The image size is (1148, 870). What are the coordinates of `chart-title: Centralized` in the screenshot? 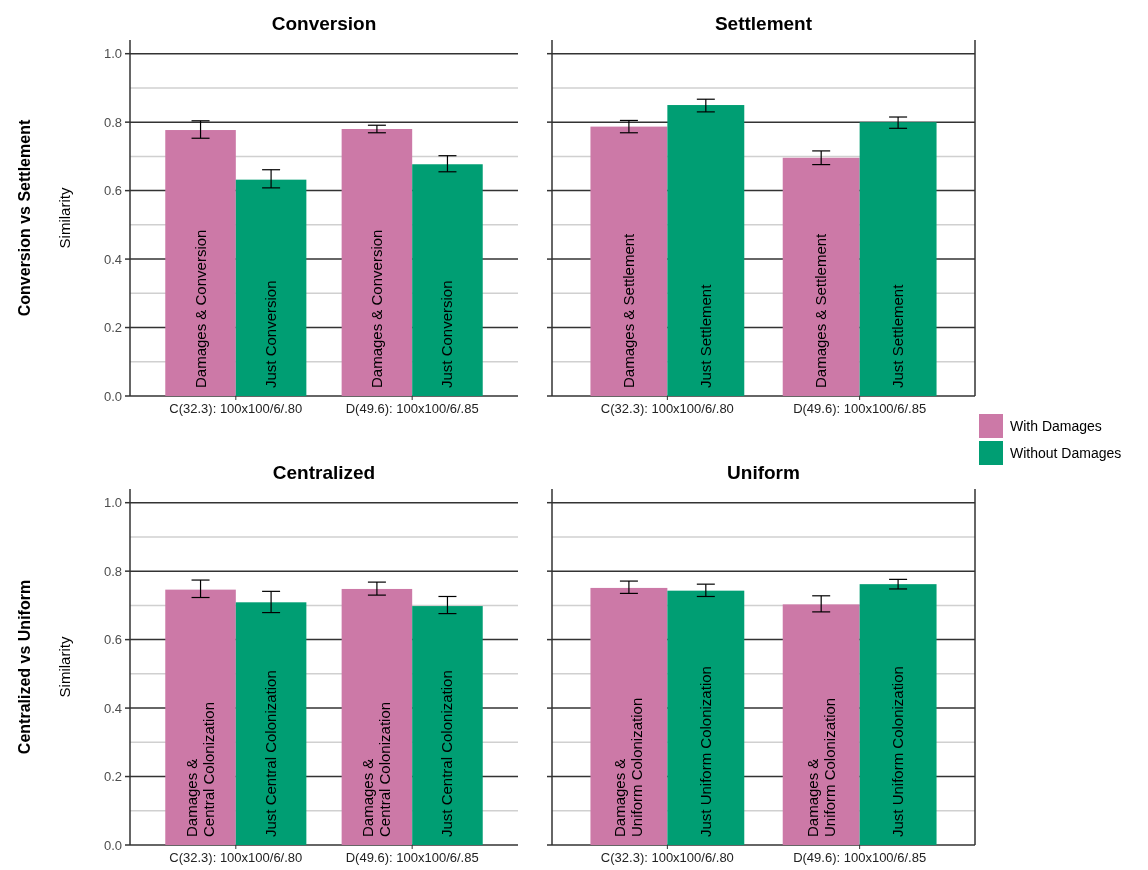 It's located at (324, 472).